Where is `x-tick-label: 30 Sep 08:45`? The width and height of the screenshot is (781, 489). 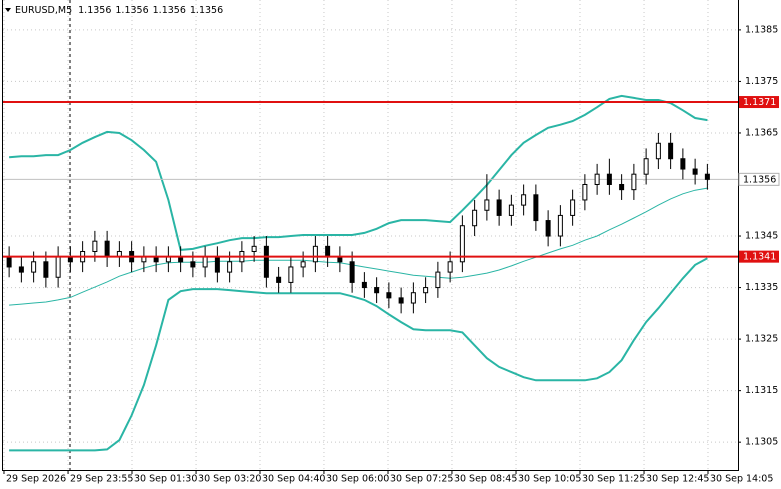 x-tick-label: 30 Sep 08:45 is located at coordinates (485, 479).